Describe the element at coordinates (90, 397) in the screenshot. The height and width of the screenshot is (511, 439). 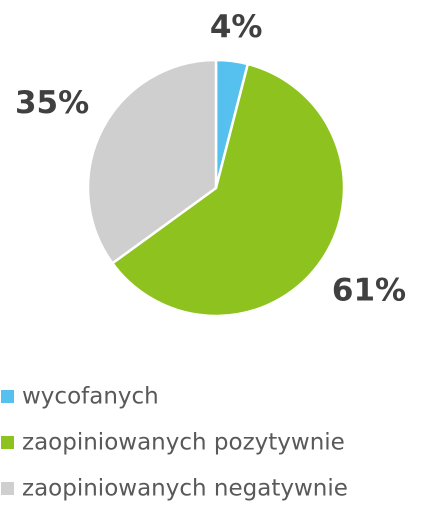
I see `legend-label: wycofanych` at that location.